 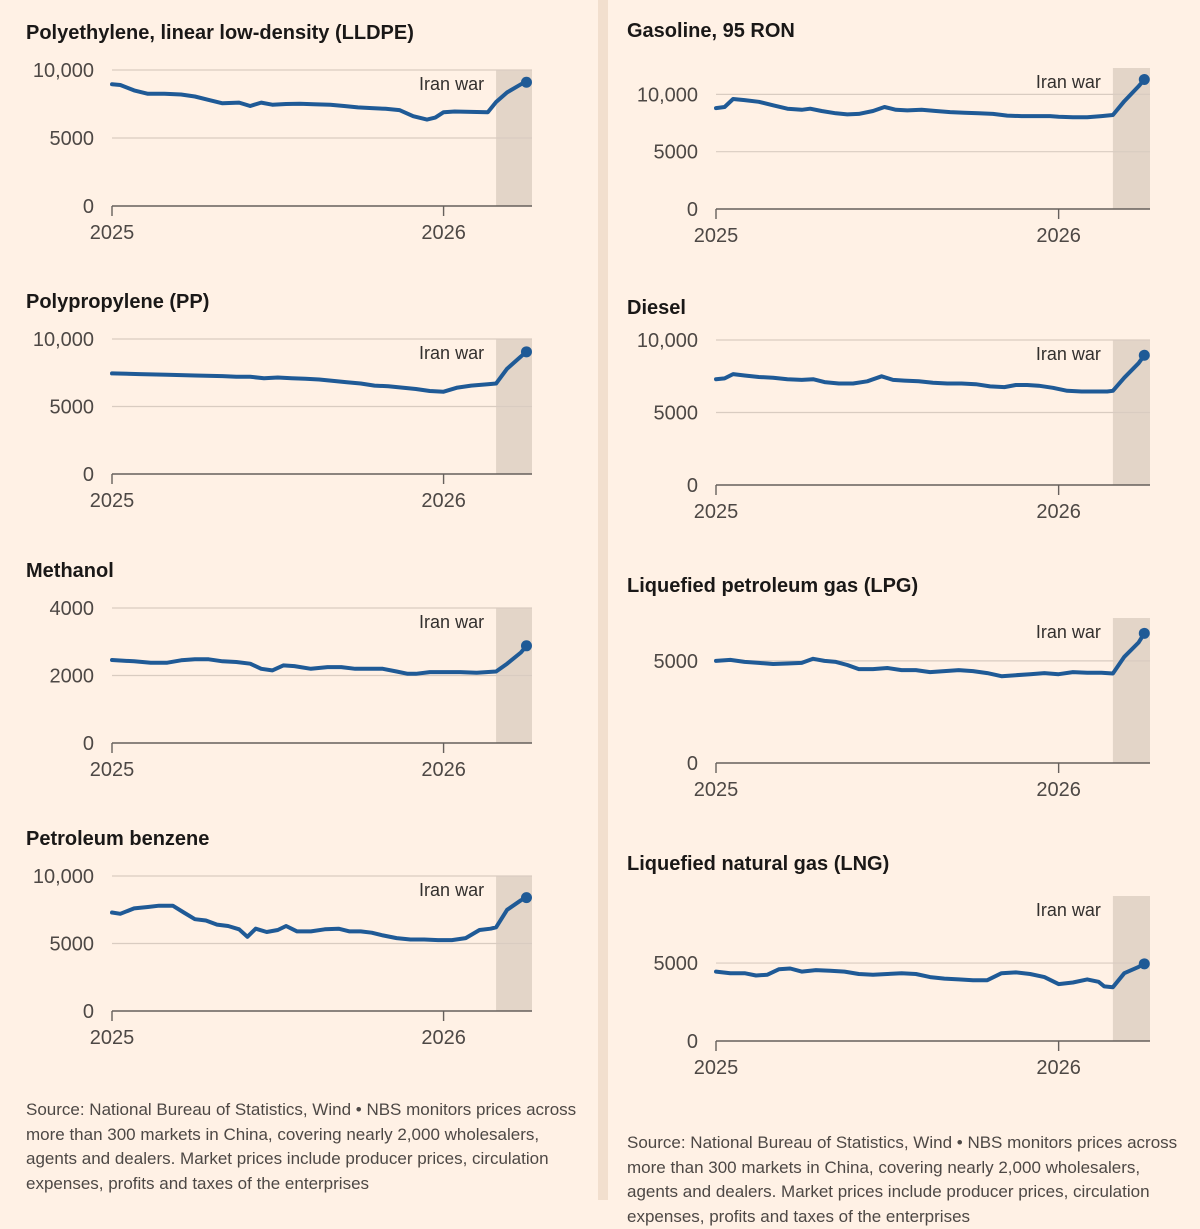 I want to click on chart-title: Liquefied natural gas (LNG), so click(x=758, y=864).